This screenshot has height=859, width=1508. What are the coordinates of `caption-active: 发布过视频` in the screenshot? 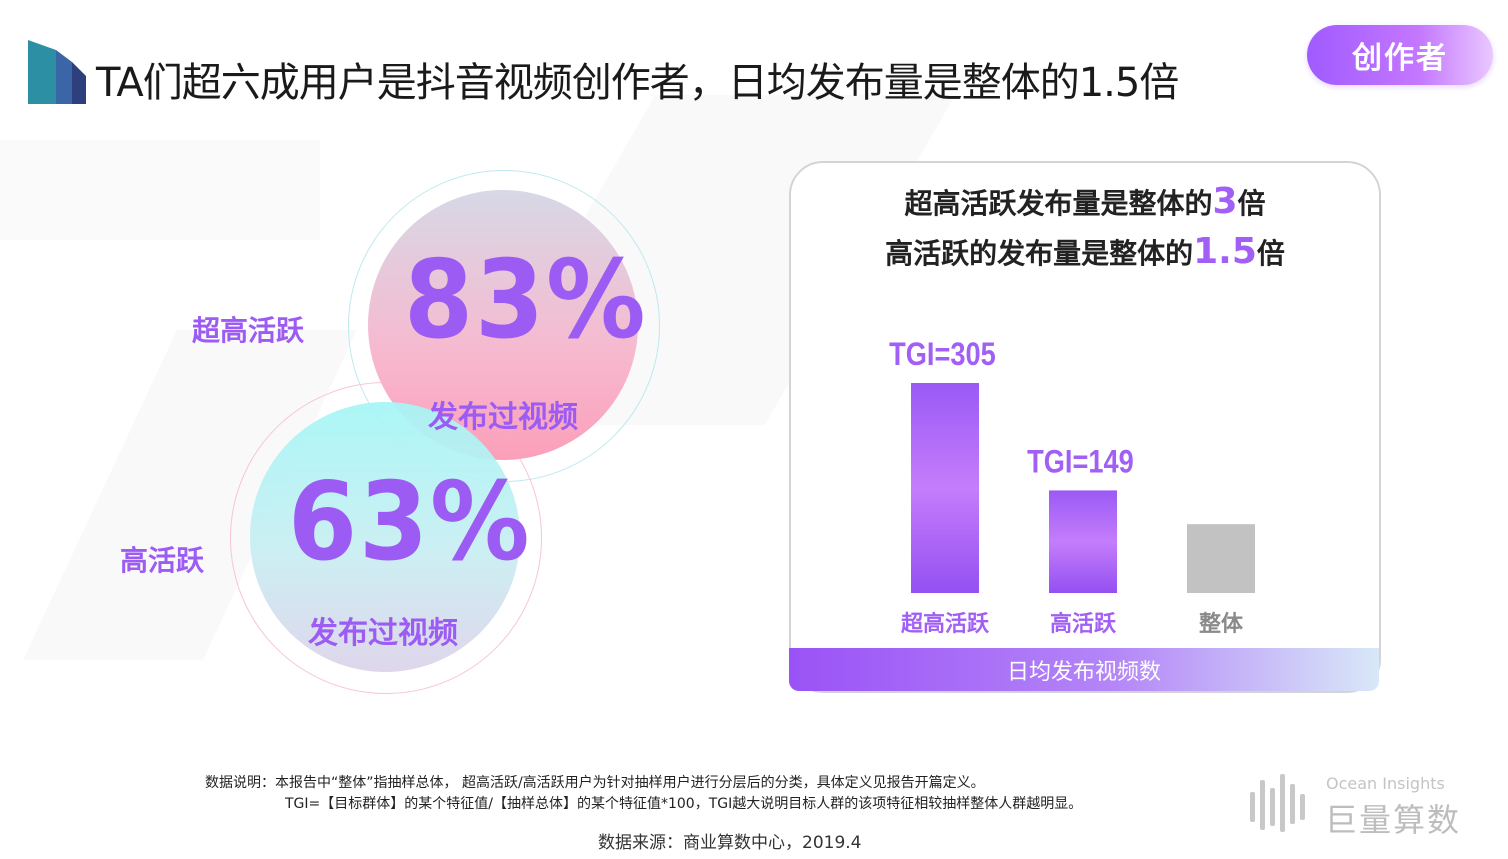 It's located at (383, 633).